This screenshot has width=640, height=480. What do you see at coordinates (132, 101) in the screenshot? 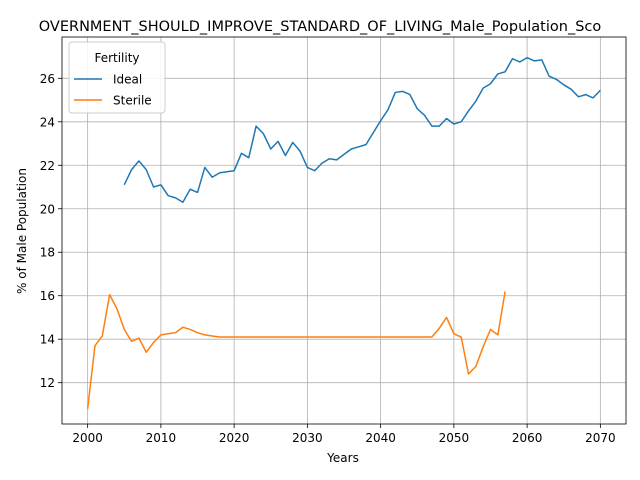
I see `legend-label-sterile: Sterile` at bounding box center [132, 101].